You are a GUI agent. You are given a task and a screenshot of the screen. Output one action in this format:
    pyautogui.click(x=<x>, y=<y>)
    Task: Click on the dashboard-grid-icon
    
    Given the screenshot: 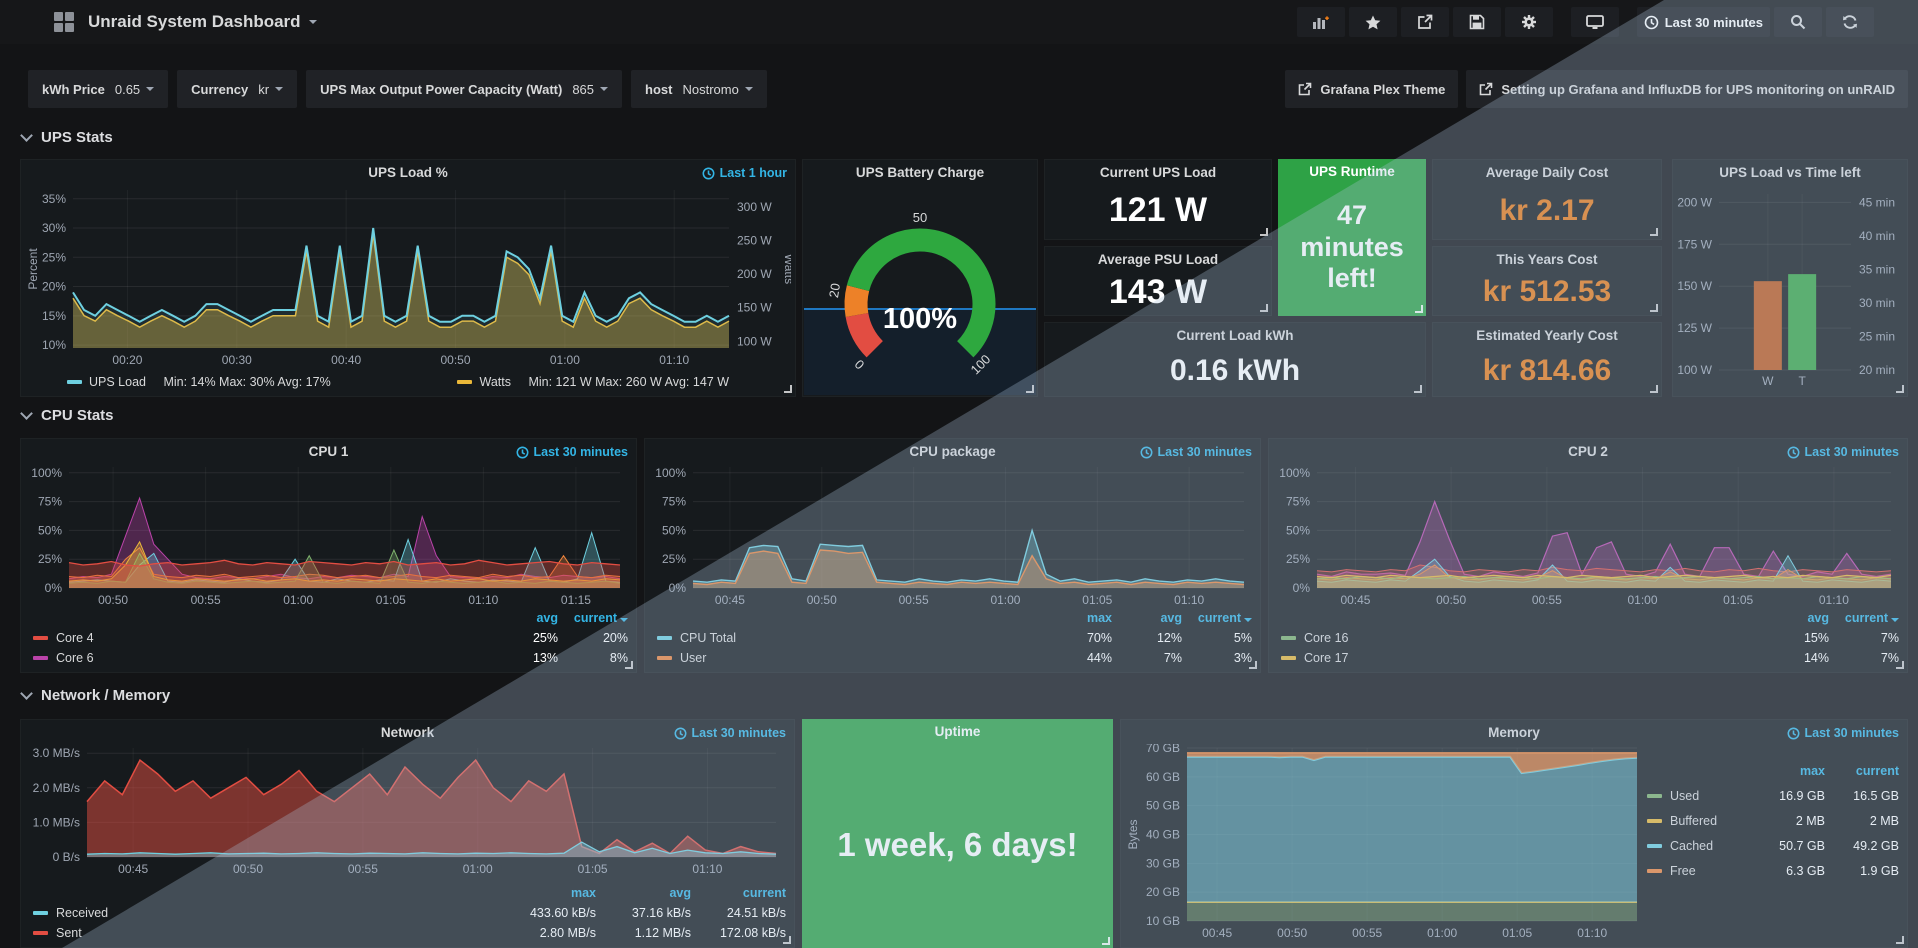 What is the action you would take?
    pyautogui.click(x=64, y=22)
    